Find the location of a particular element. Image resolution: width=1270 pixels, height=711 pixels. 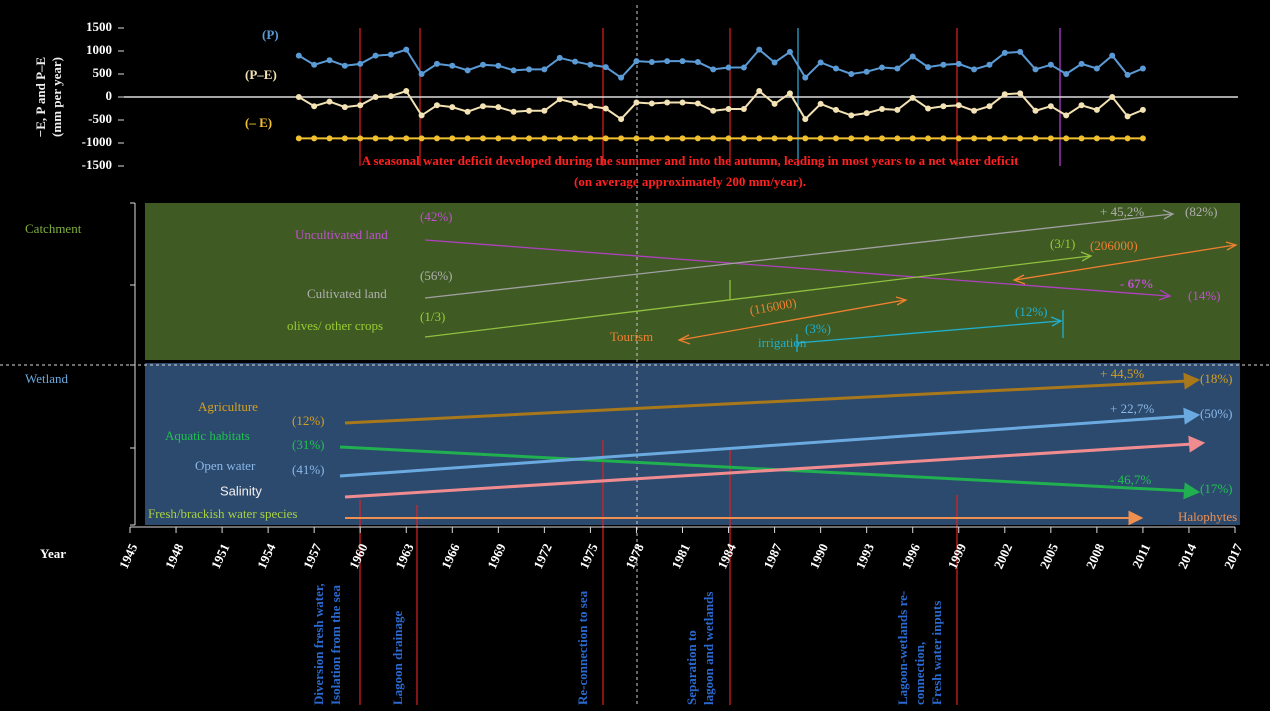

event-label: Fresh water inputs is located at coordinates (936, 653).